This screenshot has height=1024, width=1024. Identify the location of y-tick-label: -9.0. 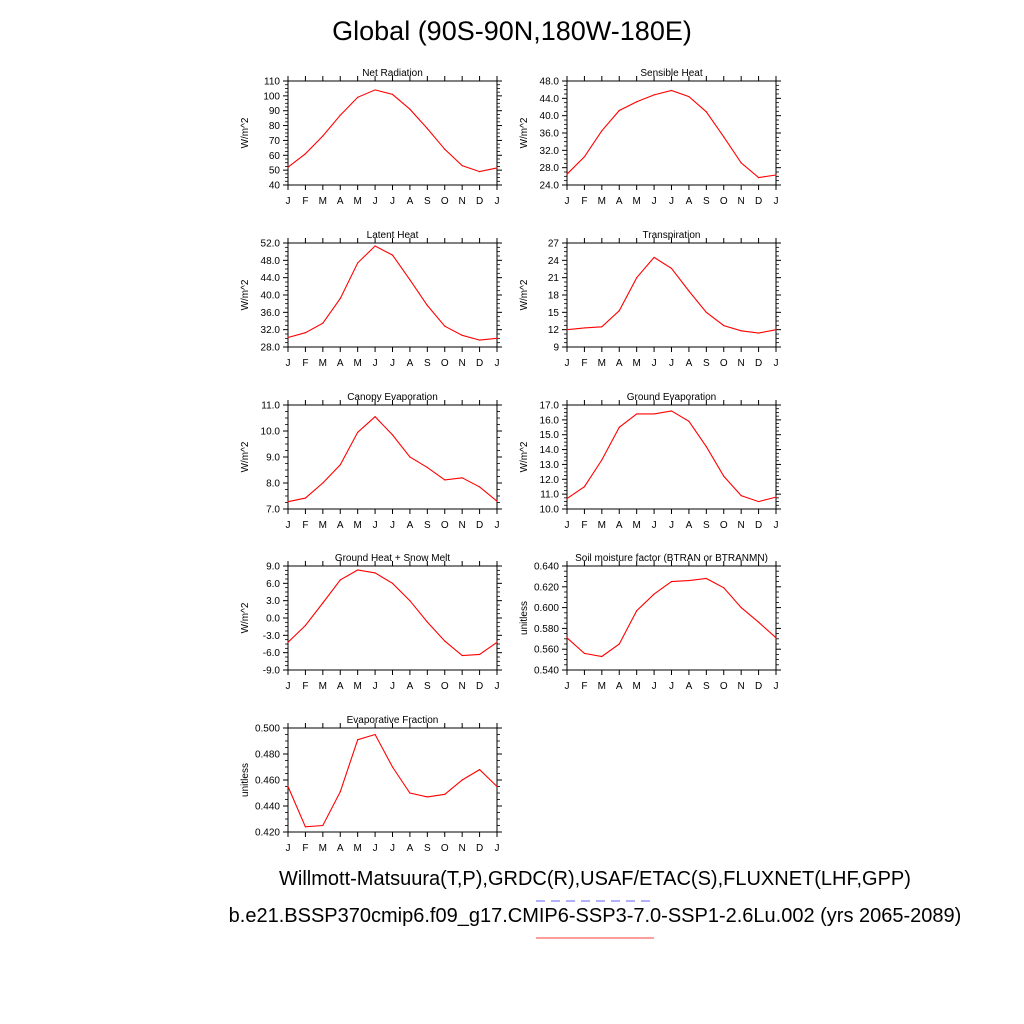
(272, 671).